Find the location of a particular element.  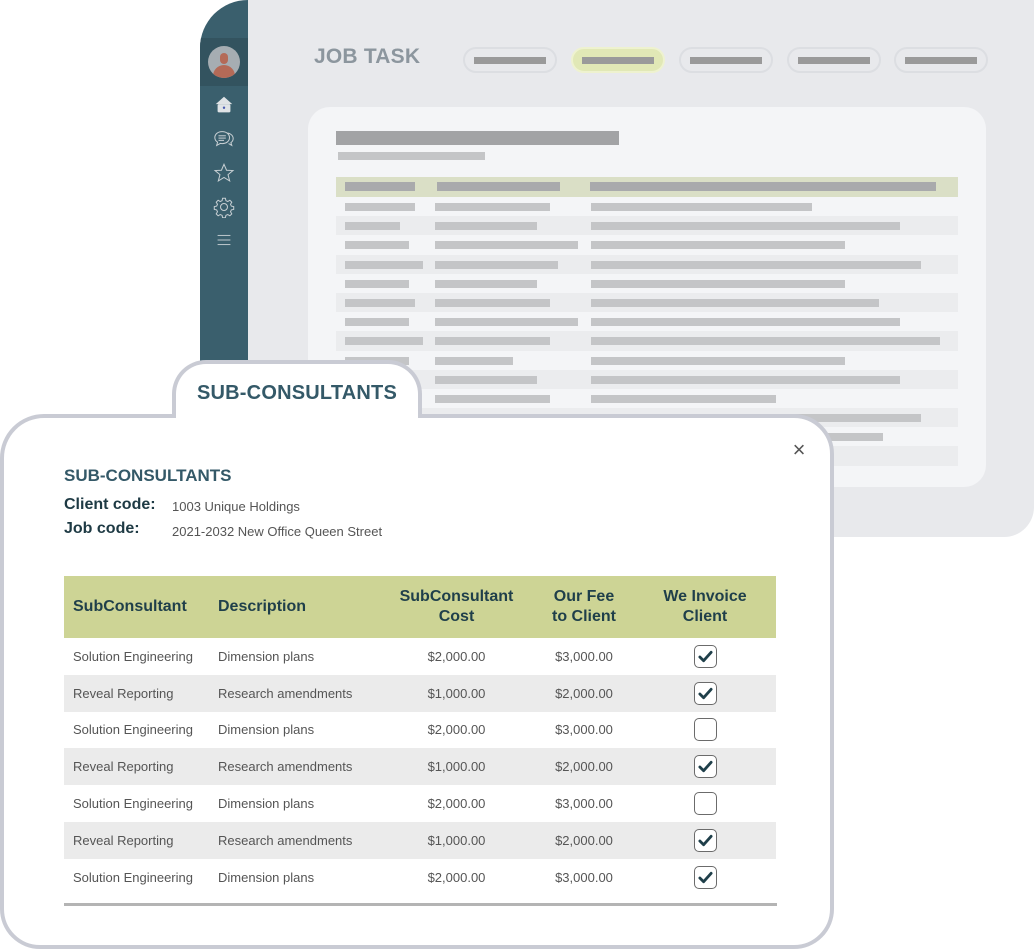

job-code-value: 2021-2032 New Office Queen Street is located at coordinates (277, 531).